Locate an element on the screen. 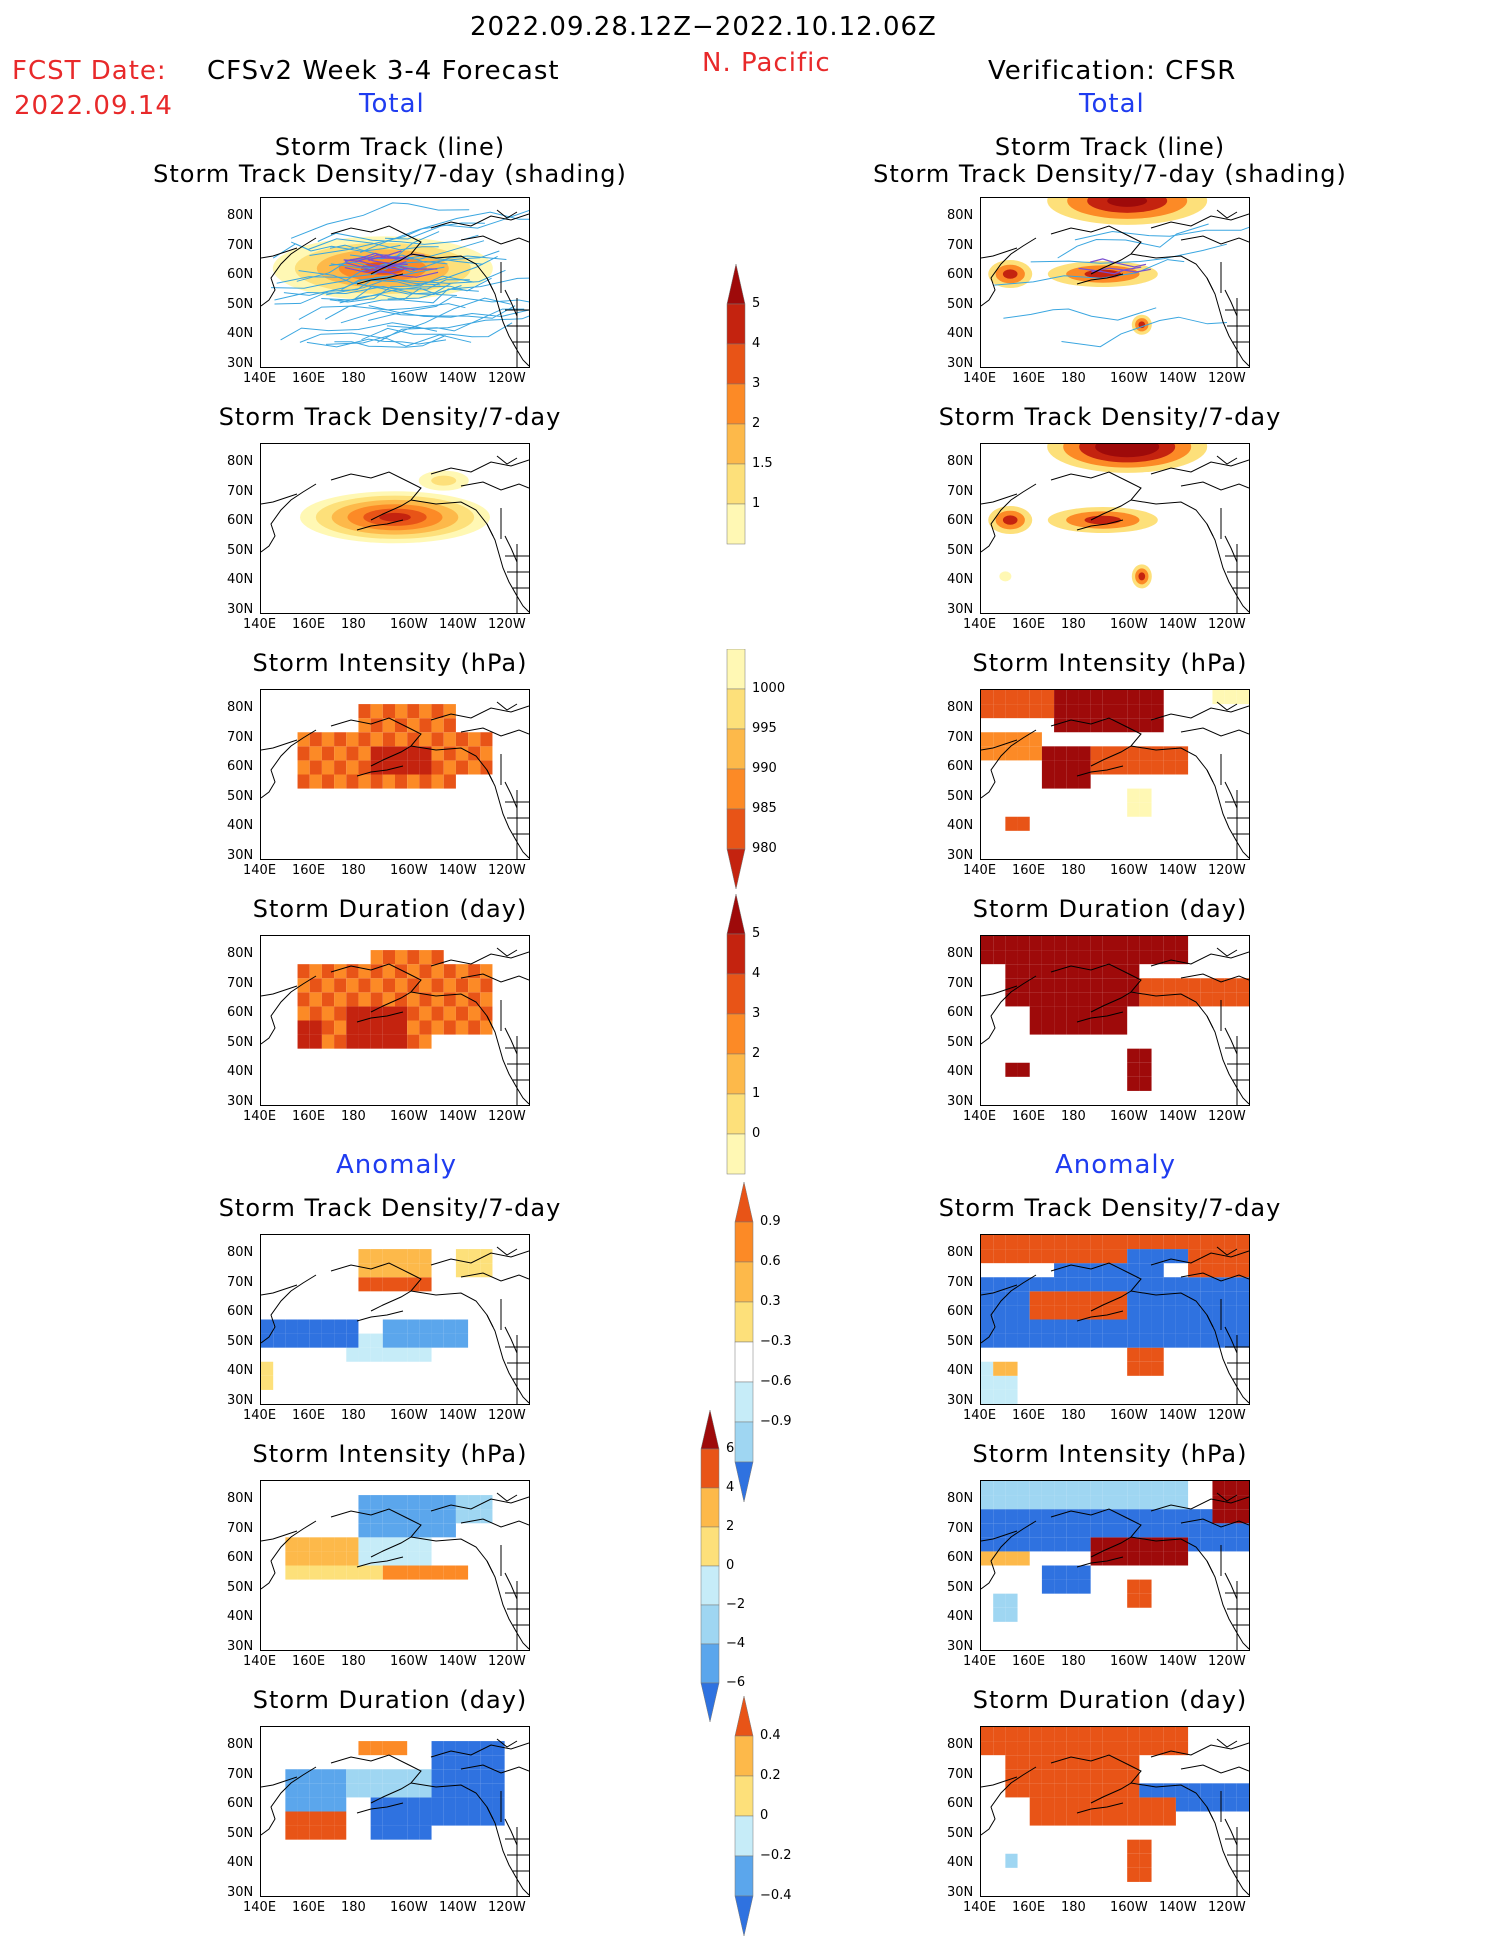  colorbar-label: −4 is located at coordinates (736, 1643).